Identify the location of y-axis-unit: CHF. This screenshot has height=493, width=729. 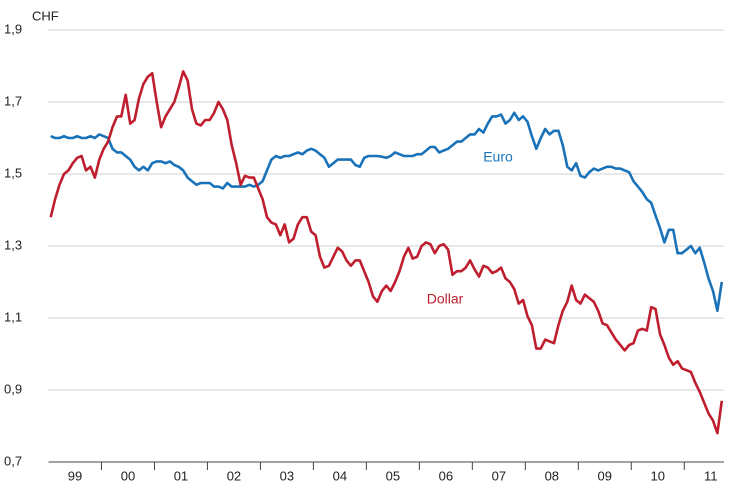
(45, 15).